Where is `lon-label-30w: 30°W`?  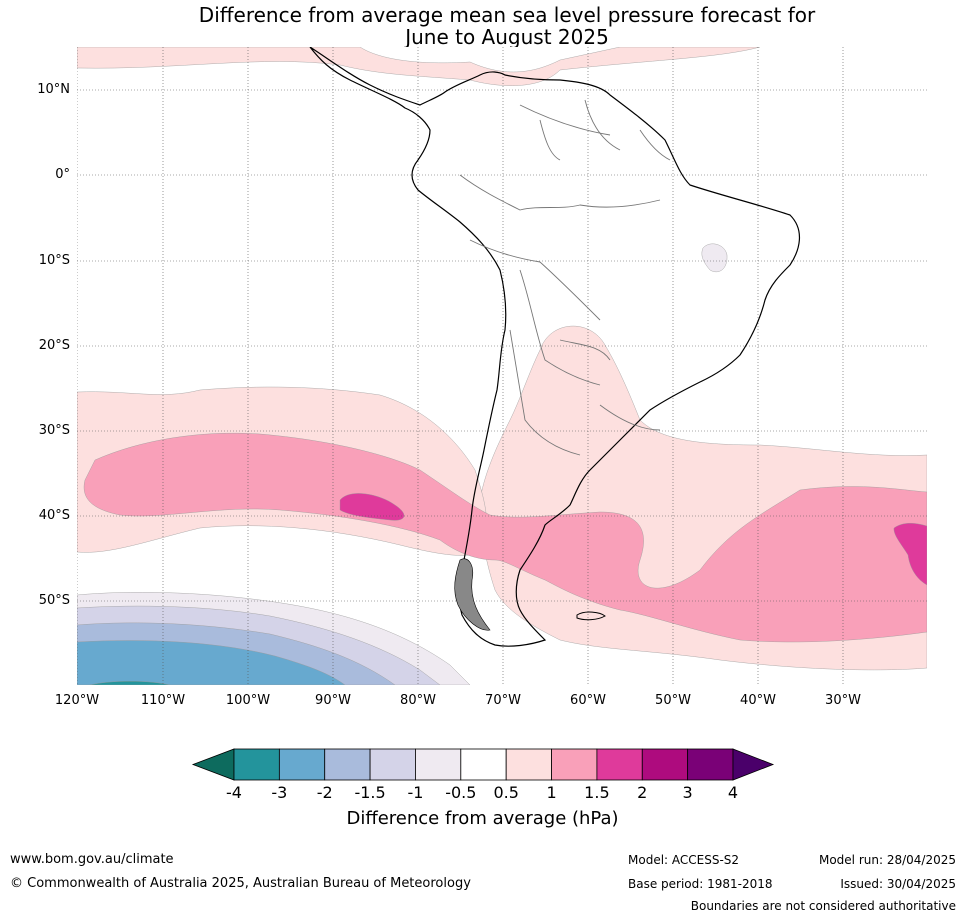
lon-label-30w: 30°W is located at coordinates (843, 700).